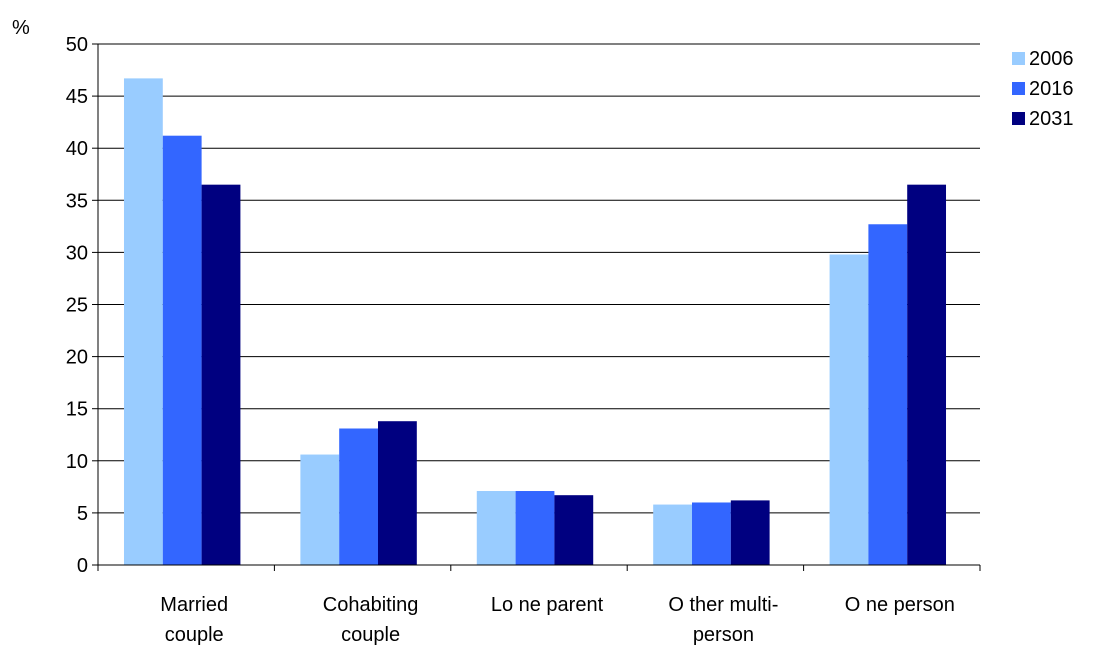  I want to click on x-category-label: Lo ne parent, so click(547, 605).